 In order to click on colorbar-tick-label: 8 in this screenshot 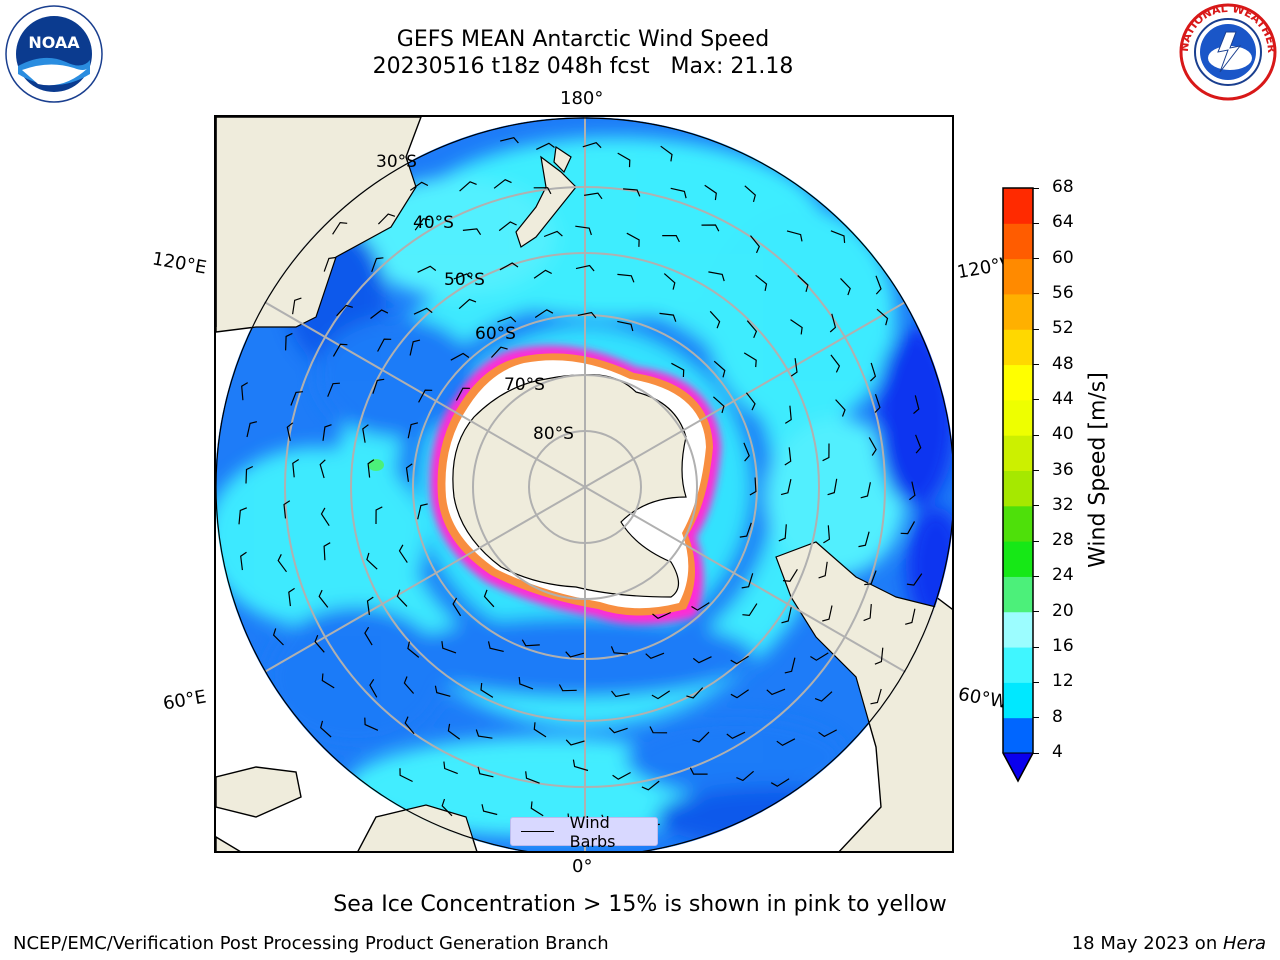, I will do `click(1057, 716)`.